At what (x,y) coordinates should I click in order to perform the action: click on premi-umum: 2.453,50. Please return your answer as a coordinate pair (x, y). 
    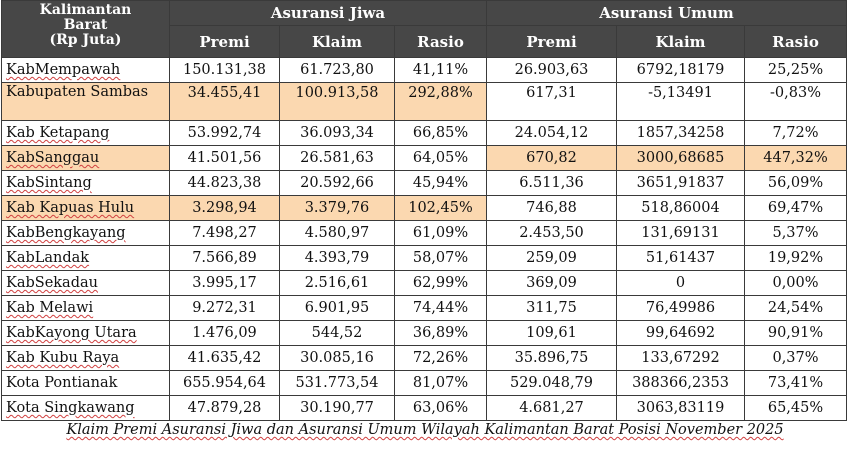
    Looking at the image, I should click on (551, 233).